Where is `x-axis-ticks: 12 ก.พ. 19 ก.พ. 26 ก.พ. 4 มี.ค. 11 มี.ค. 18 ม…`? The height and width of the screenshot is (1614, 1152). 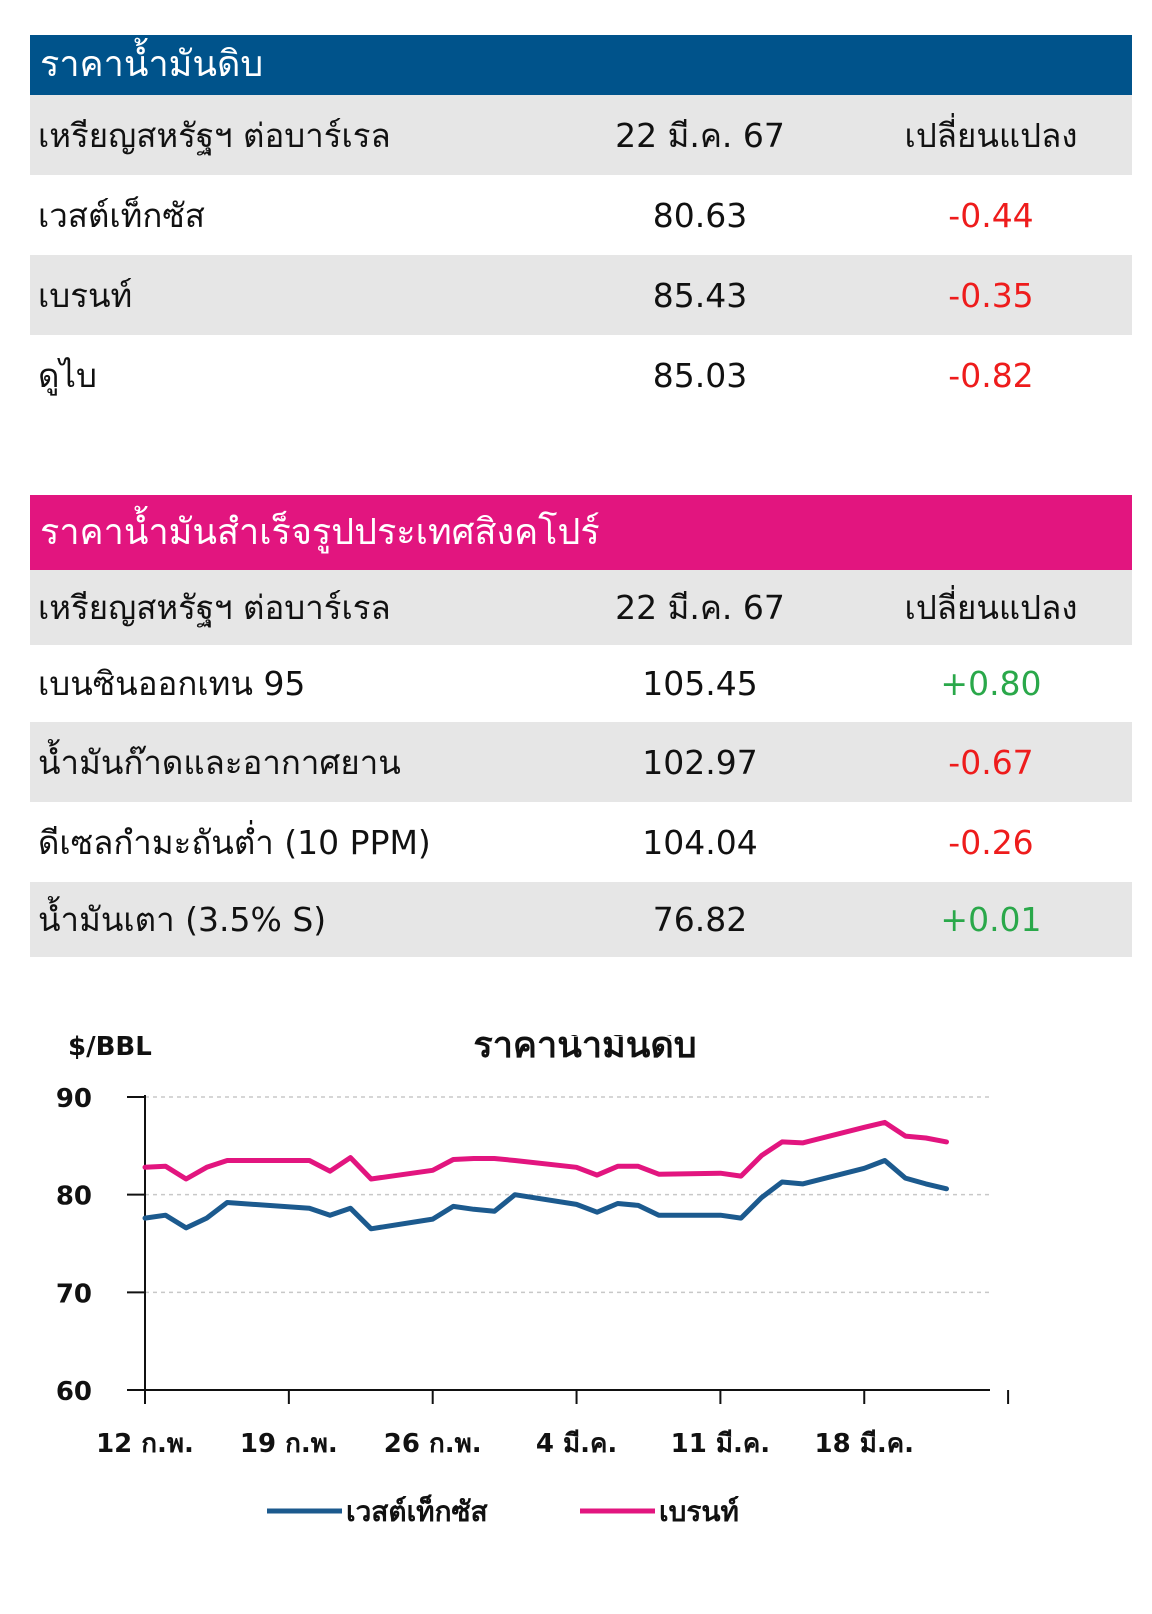
x-axis-ticks: 12 ก.พ. 19 ก.พ. 26 ก.พ. 4 มี.ค. 11 มี.ค. 18 ม… is located at coordinates (553, 1424).